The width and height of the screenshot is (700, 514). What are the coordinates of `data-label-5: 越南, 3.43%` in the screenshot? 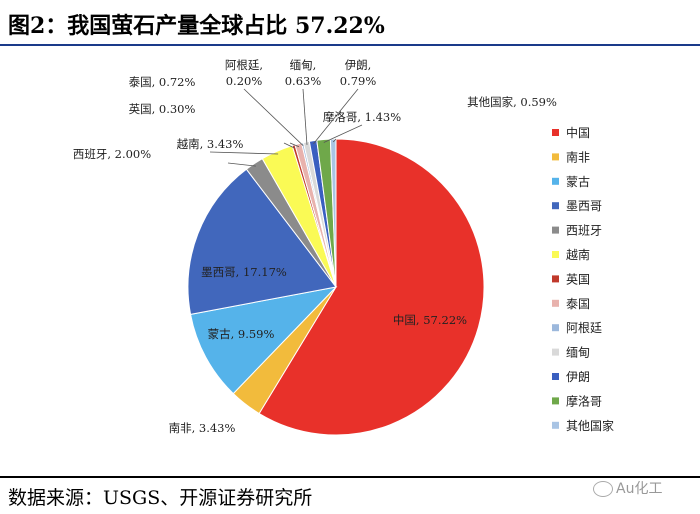 It's located at (210, 144).